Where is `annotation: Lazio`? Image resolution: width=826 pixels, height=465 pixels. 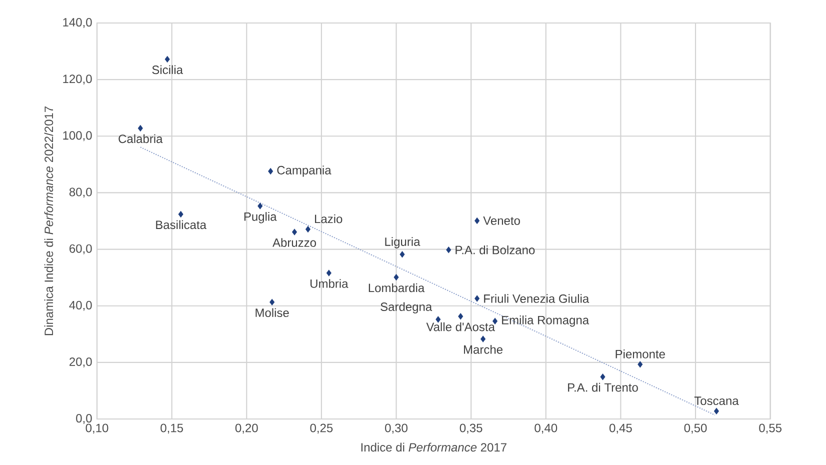
annotation: Lazio is located at coordinates (328, 219).